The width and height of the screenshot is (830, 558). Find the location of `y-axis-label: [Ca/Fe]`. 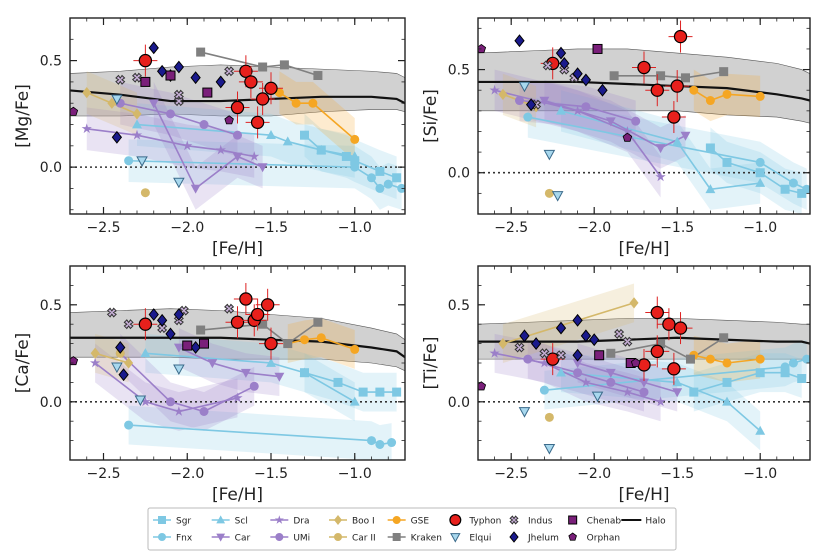

y-axis-label: [Ca/Fe] is located at coordinates (23, 363).